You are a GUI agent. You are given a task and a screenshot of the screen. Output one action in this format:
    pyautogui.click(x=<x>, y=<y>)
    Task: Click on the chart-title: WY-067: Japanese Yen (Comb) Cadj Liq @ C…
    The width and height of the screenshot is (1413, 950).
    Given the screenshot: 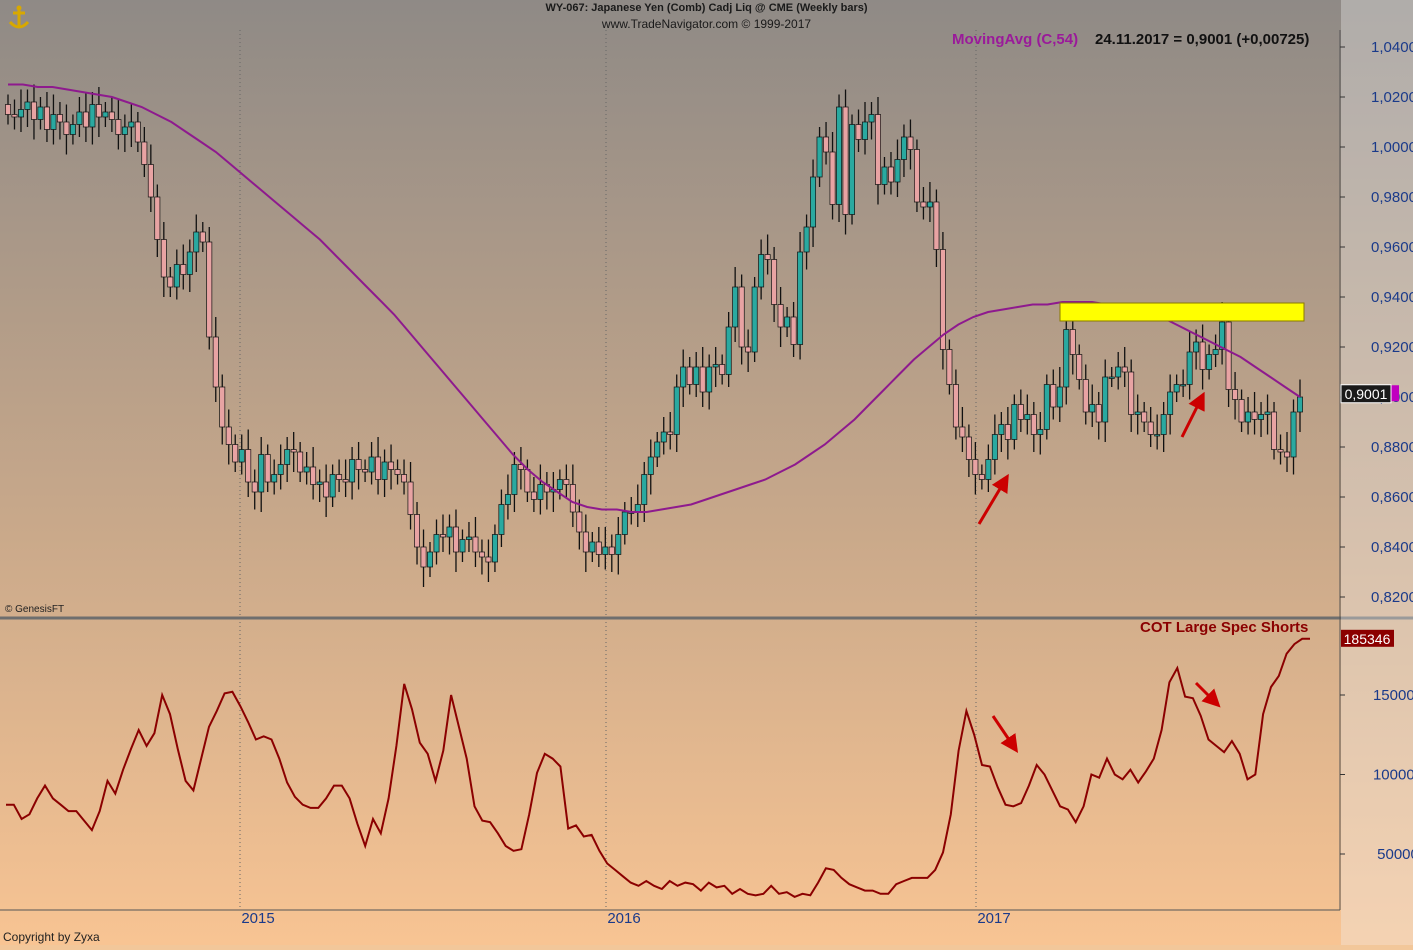 What is the action you would take?
    pyautogui.click(x=706, y=8)
    